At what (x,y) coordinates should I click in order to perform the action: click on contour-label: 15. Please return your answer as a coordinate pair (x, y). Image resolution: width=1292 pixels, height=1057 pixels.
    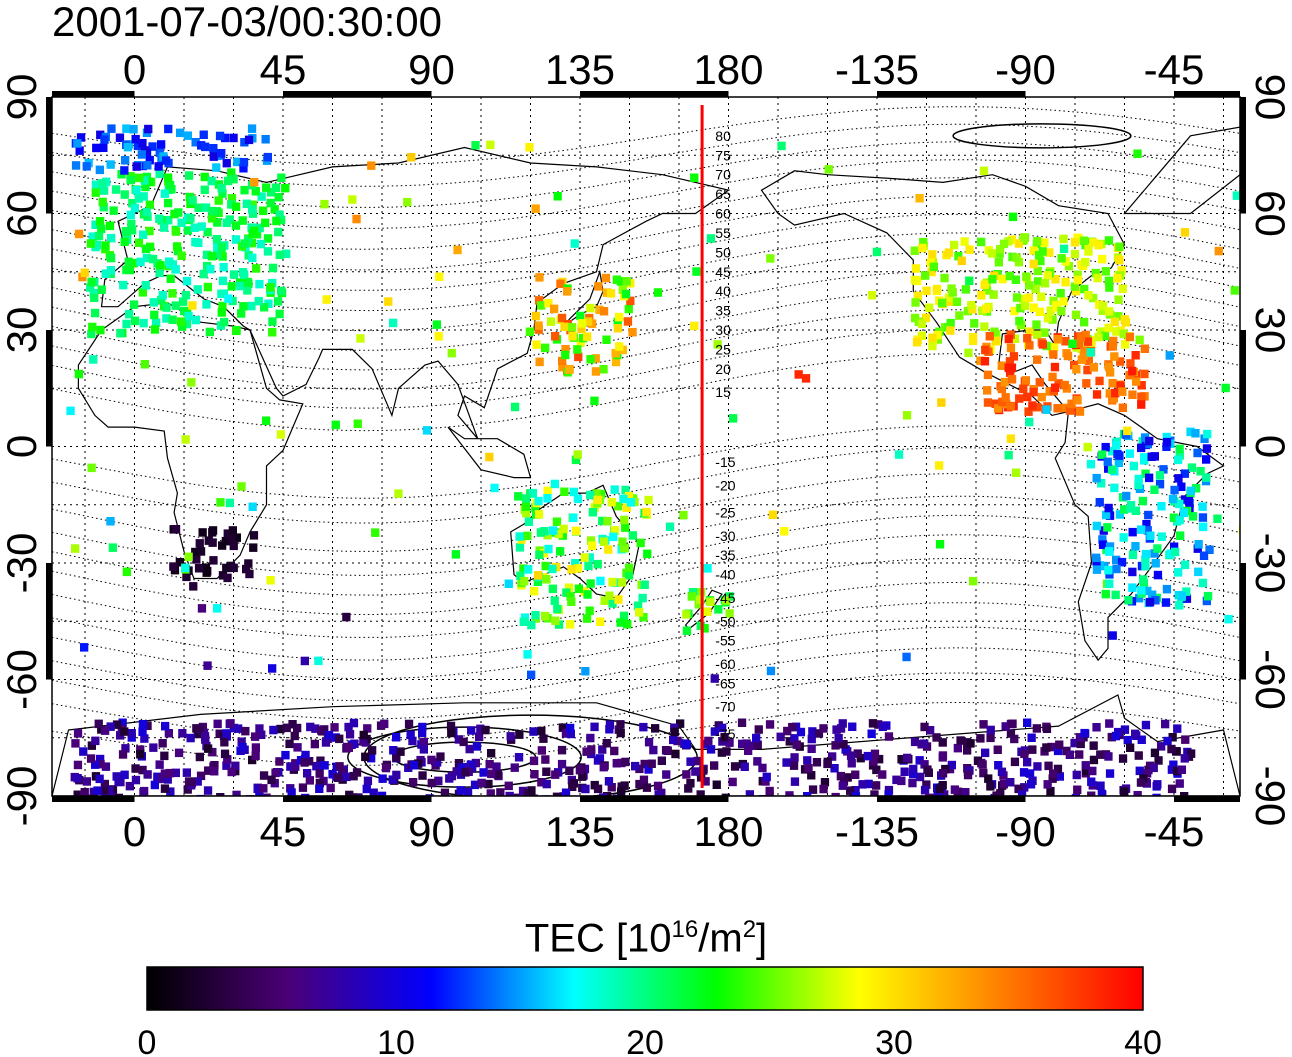
    Looking at the image, I should click on (723, 392).